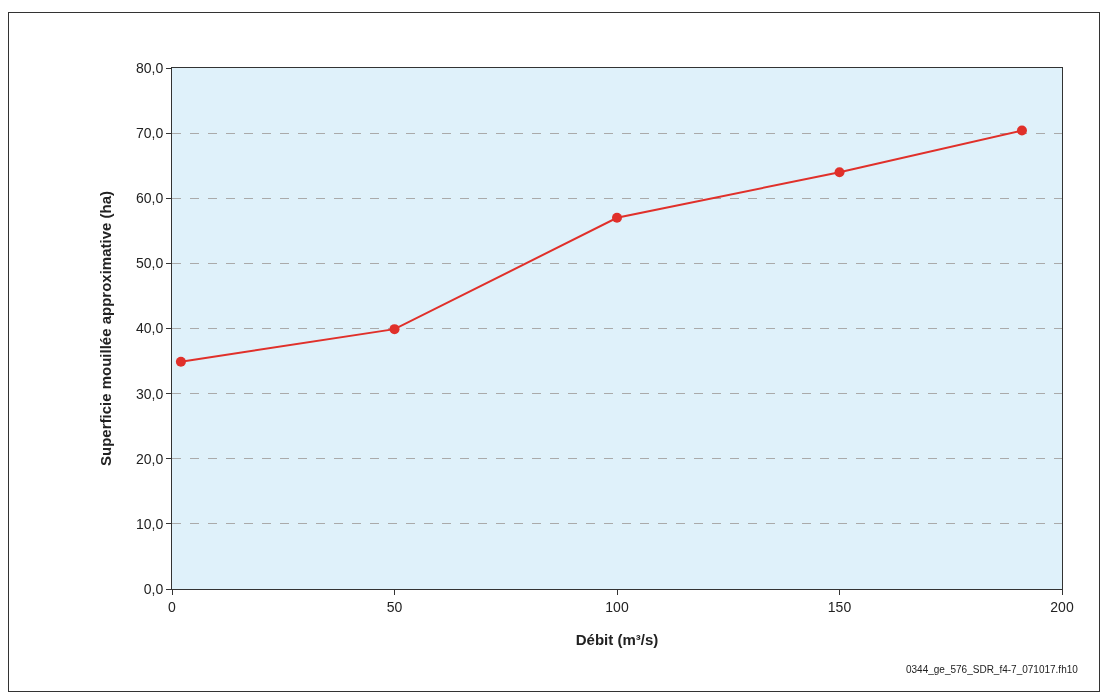 The image size is (1109, 696). What do you see at coordinates (617, 606) in the screenshot?
I see `x-tick-label: 100` at bounding box center [617, 606].